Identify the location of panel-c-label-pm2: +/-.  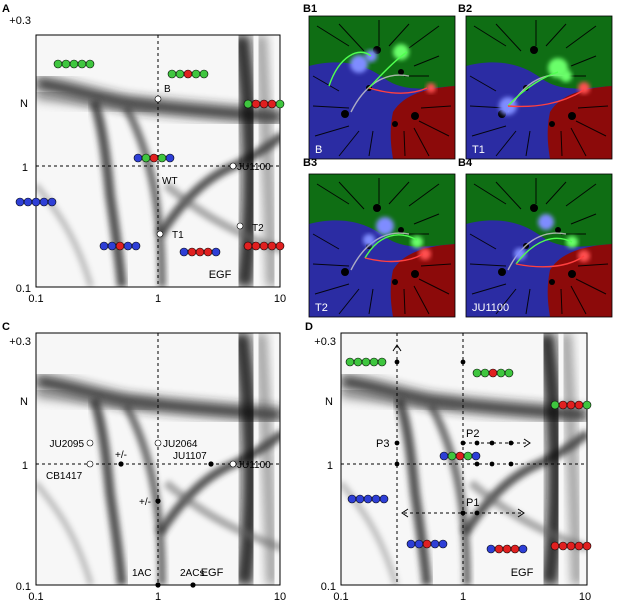
(145, 502).